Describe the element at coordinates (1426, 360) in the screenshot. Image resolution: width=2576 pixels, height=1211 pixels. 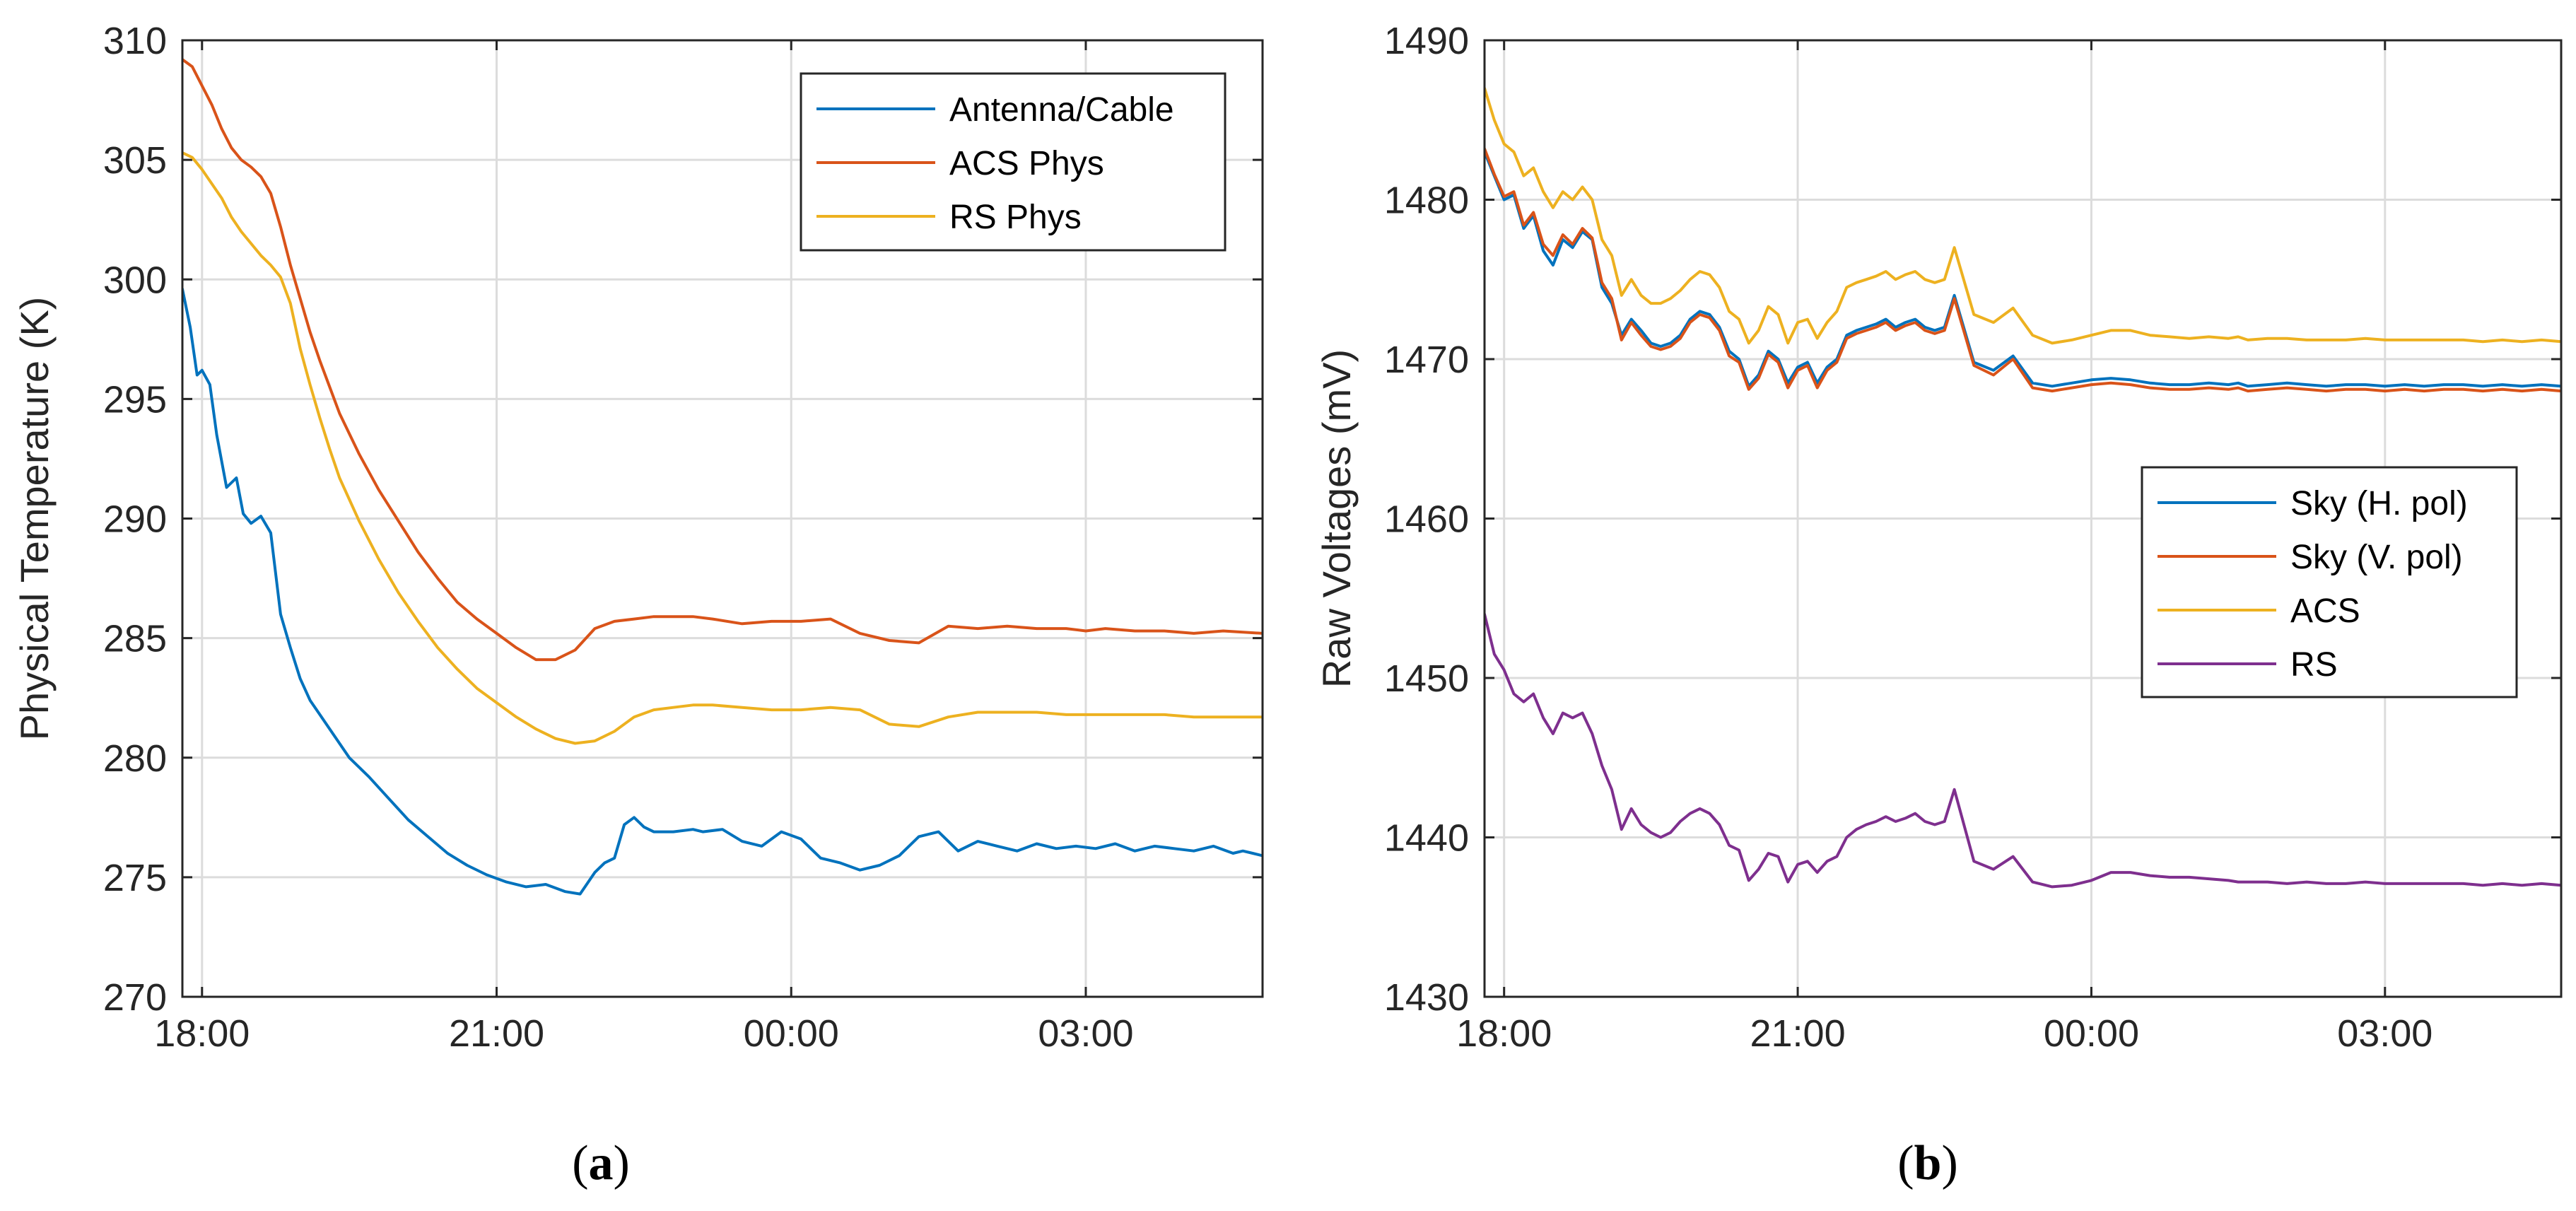
I see `y-tick-label: 1470` at that location.